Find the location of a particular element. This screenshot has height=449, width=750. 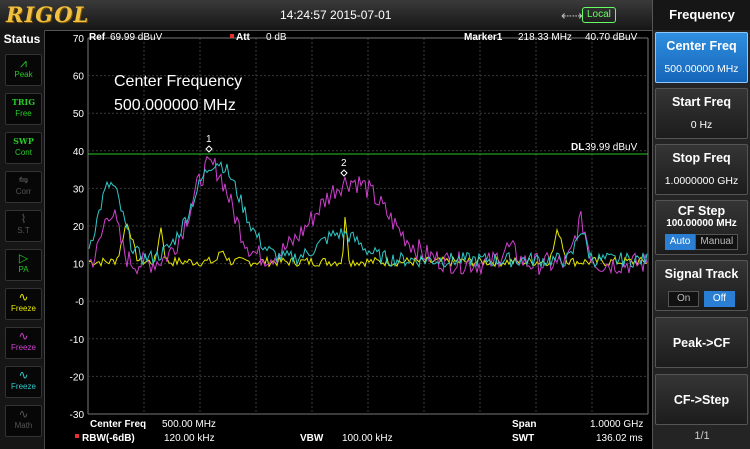

trace1-icon: ∿ is located at coordinates (23, 297).